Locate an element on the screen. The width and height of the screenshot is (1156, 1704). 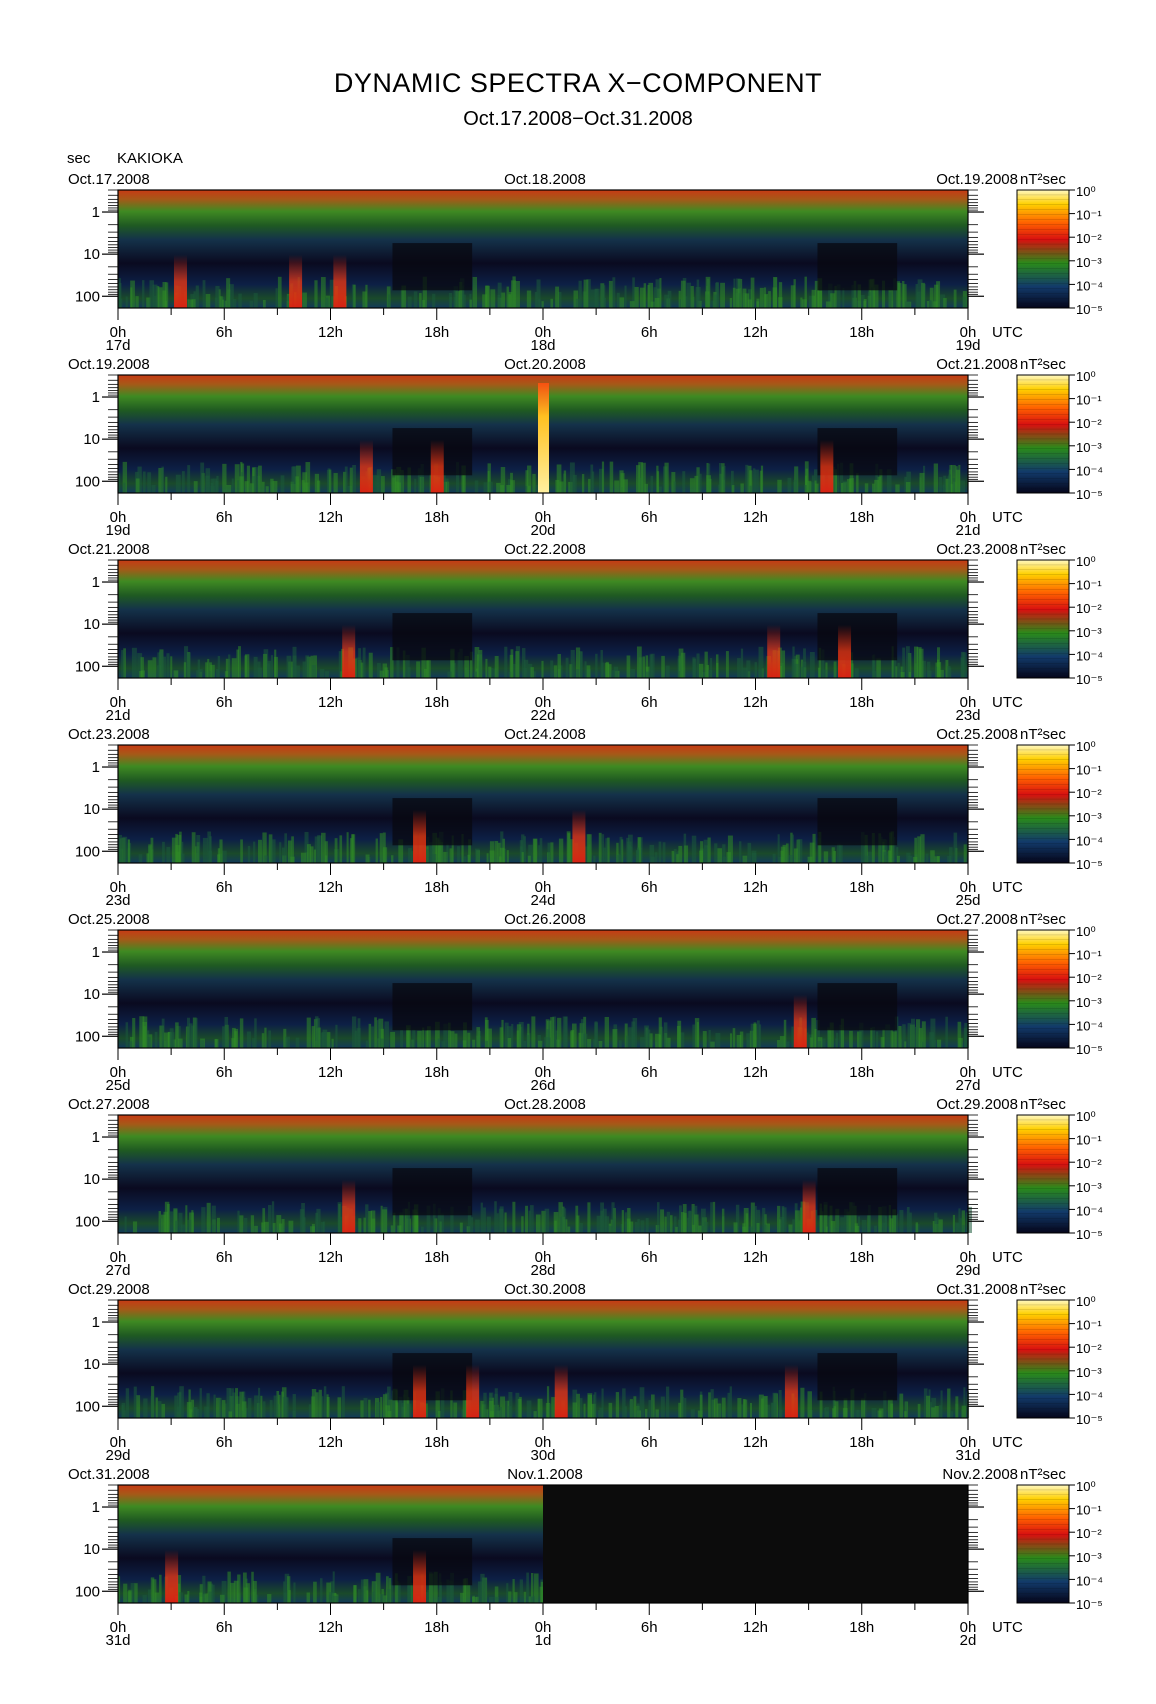
colorbar-tick-label: 10⁰ is located at coordinates (1086, 191).